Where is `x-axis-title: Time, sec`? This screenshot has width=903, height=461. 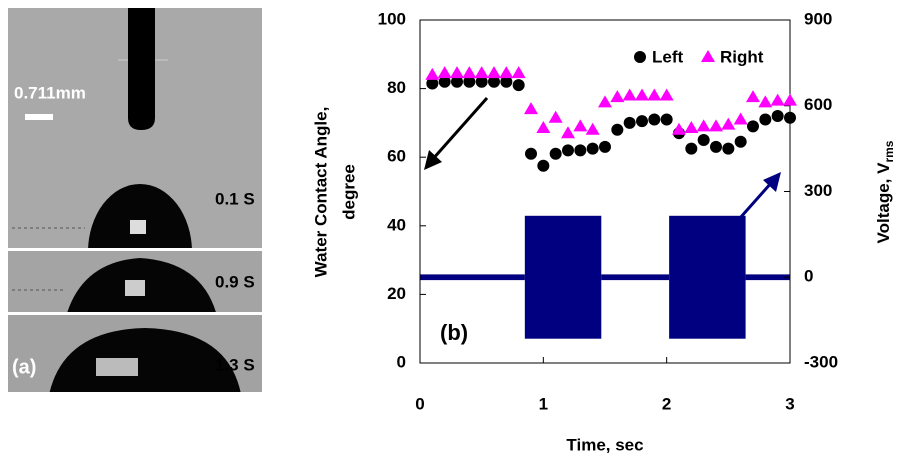 x-axis-title: Time, sec is located at coordinates (604, 444).